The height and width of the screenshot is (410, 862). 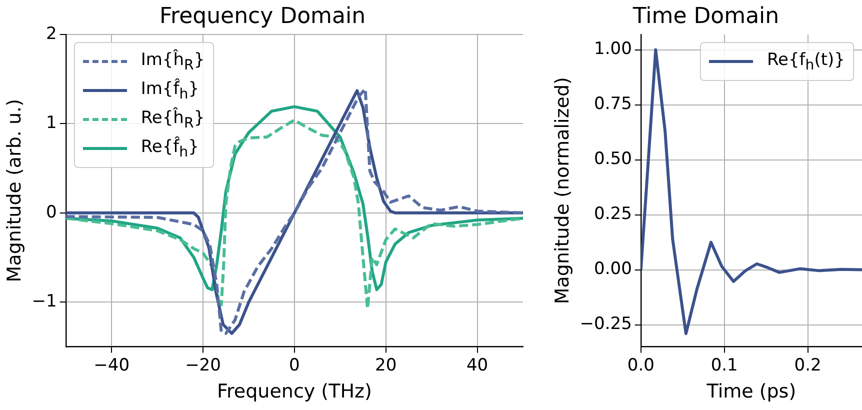 I want to click on x-tick-label: −40, so click(x=112, y=365).